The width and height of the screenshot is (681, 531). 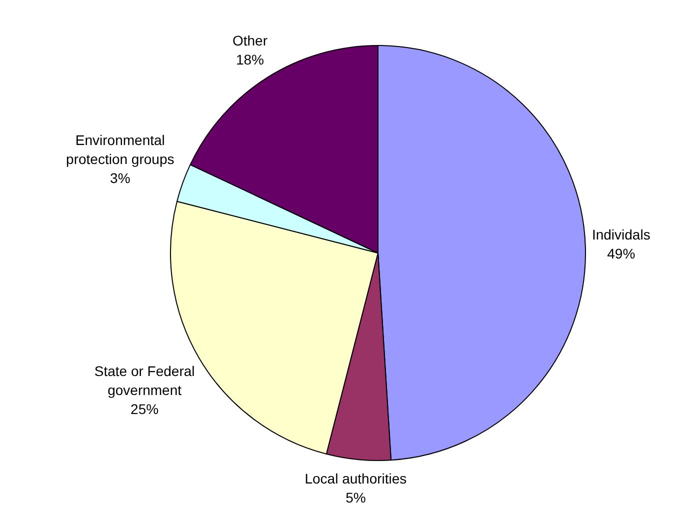 I want to click on slice-label: State or Federal government, so click(x=144, y=380).